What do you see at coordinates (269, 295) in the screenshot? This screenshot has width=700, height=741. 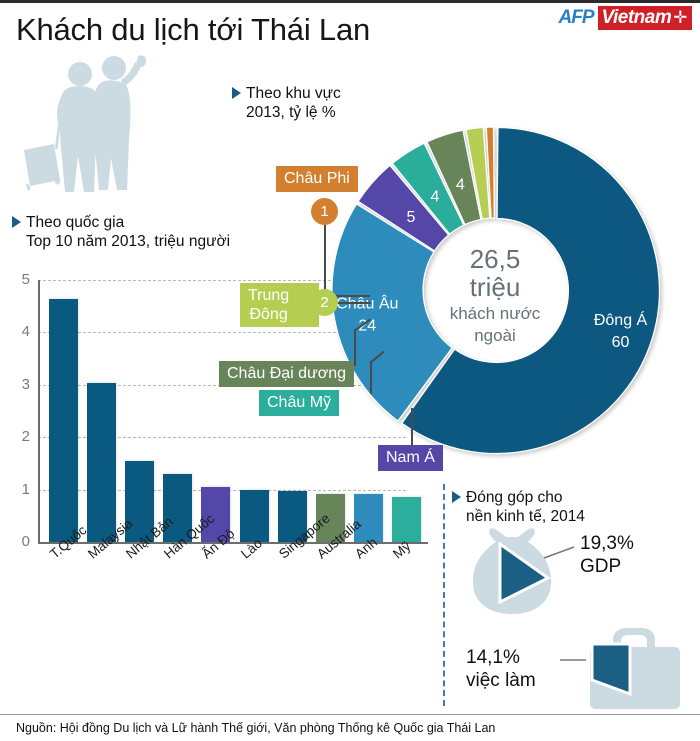 I see `callout-trung-dong-line1: Trung` at bounding box center [269, 295].